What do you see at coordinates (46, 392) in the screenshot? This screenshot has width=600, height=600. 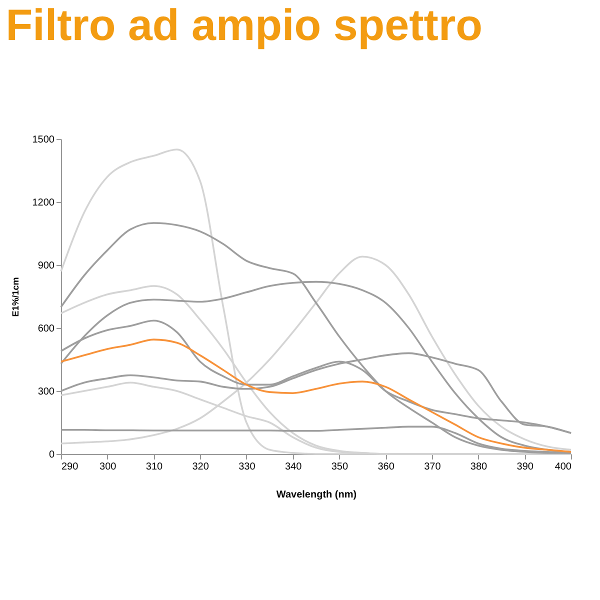 I see `y-tick-label: 300` at bounding box center [46, 392].